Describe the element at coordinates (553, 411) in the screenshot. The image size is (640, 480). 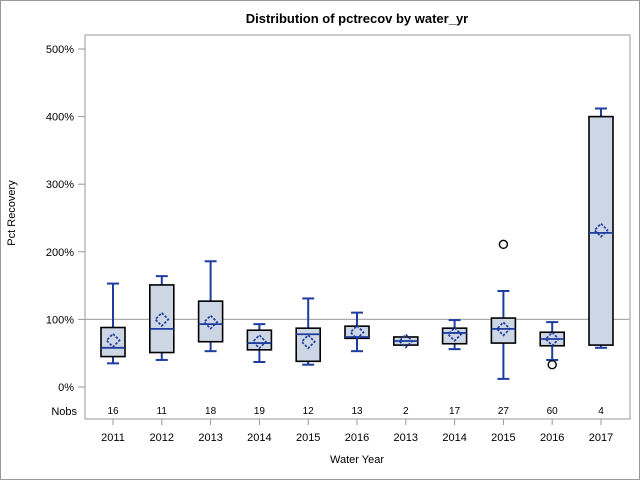
I see `nobs-value: 60` at that location.